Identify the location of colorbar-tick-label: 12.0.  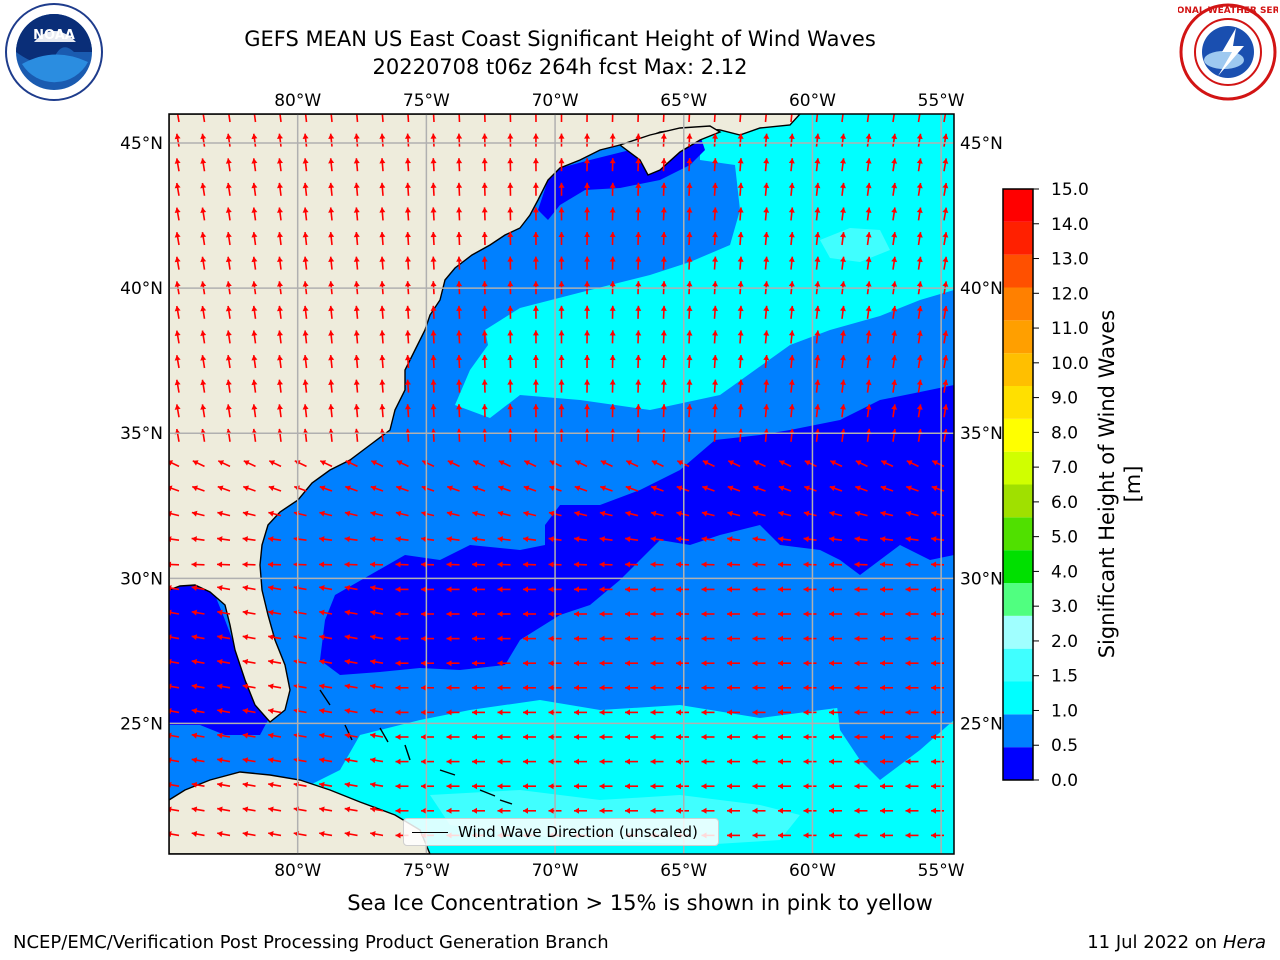
(1070, 294).